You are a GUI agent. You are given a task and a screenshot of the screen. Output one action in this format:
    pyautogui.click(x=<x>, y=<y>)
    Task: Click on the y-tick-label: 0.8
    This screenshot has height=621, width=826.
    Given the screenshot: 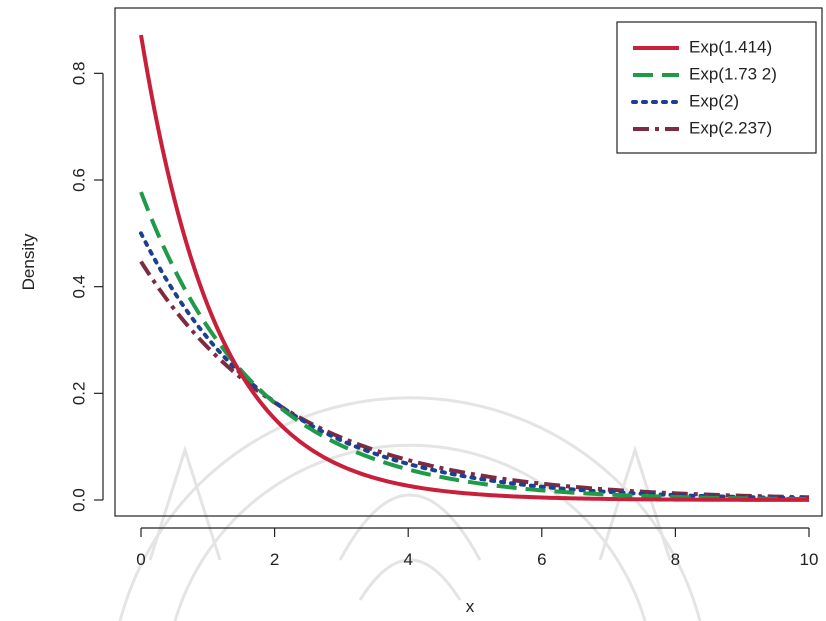 What is the action you would take?
    pyautogui.click(x=78, y=74)
    